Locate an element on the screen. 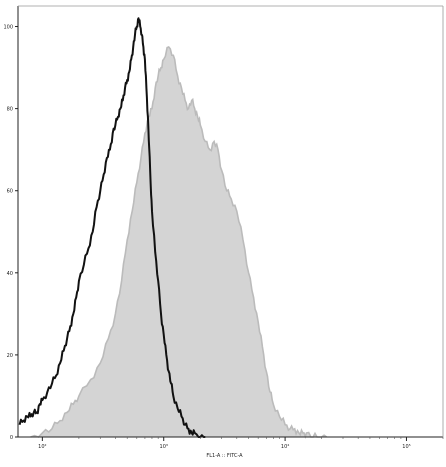  x-tick-label: 10⁴ is located at coordinates (285, 447).